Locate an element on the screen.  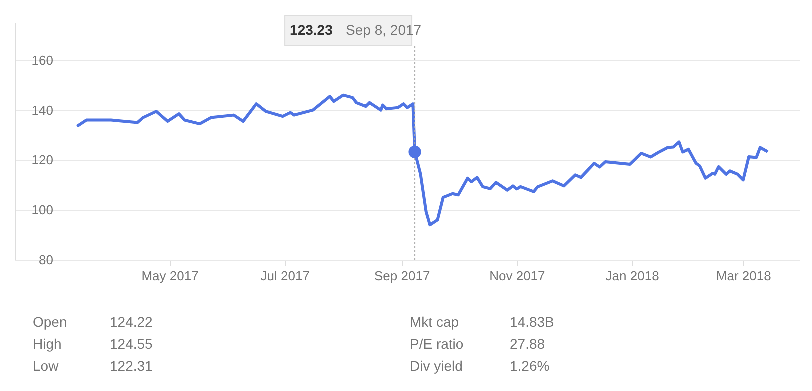
x-tick-label: Nov 2017 is located at coordinates (518, 276).